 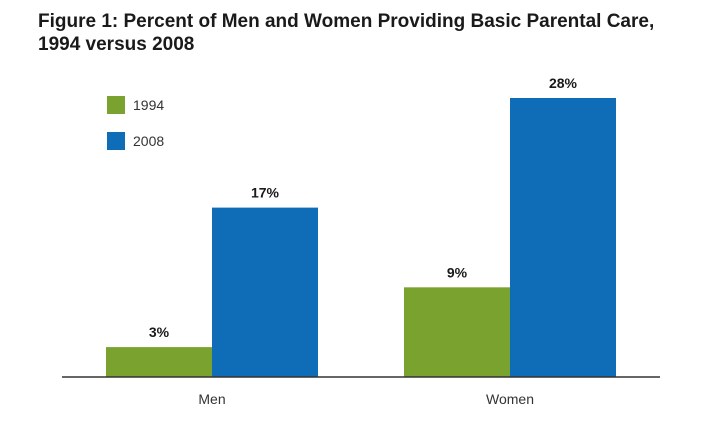 What do you see at coordinates (148, 141) in the screenshot?
I see `legend-label-2008: 2008` at bounding box center [148, 141].